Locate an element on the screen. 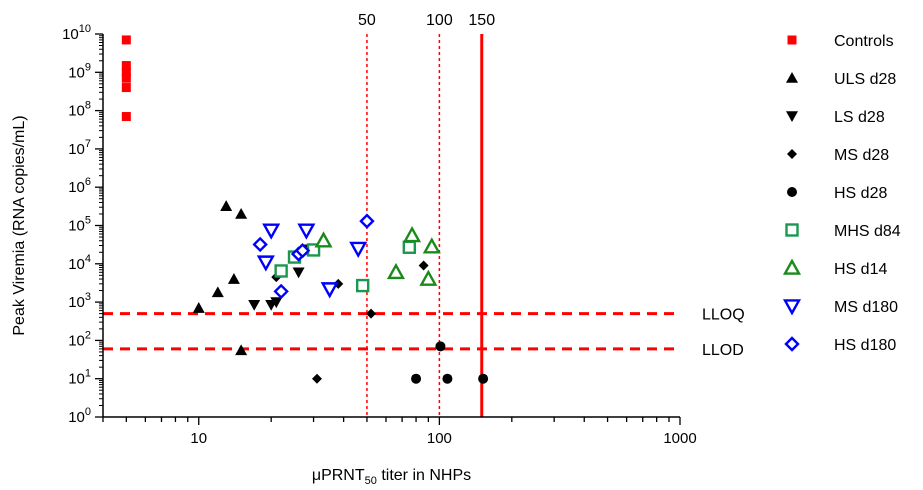  y-tick-exponent: 10 is located at coordinates (85, 29).